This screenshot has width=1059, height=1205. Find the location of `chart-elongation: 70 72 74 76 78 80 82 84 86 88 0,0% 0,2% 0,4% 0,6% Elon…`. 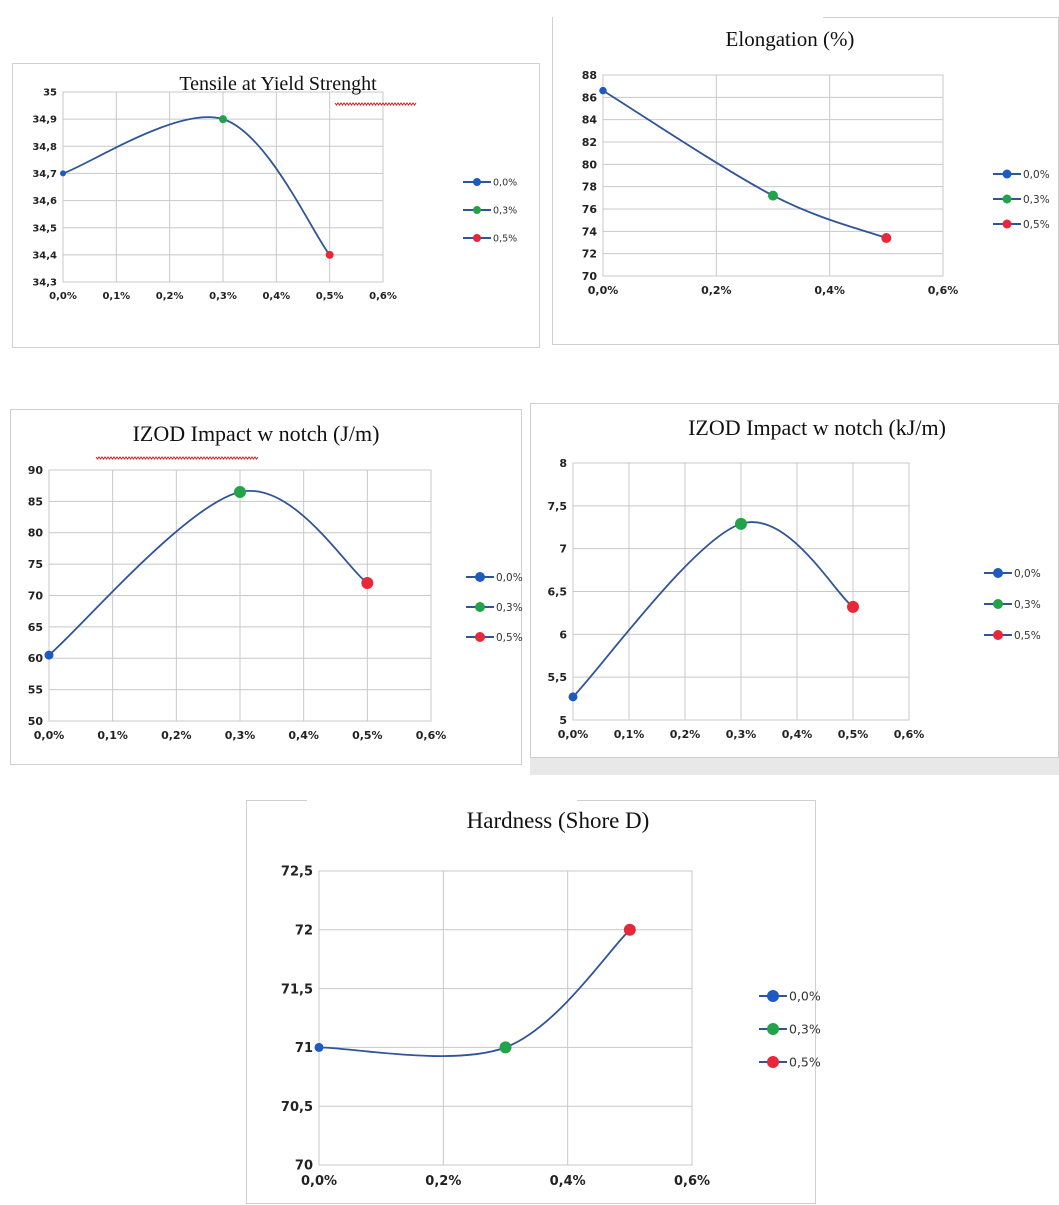

chart-elongation: 70 72 74 76 78 80 82 84 86 88 0,0% 0,2% 0,4% 0,6% Elon… is located at coordinates (805, 180).